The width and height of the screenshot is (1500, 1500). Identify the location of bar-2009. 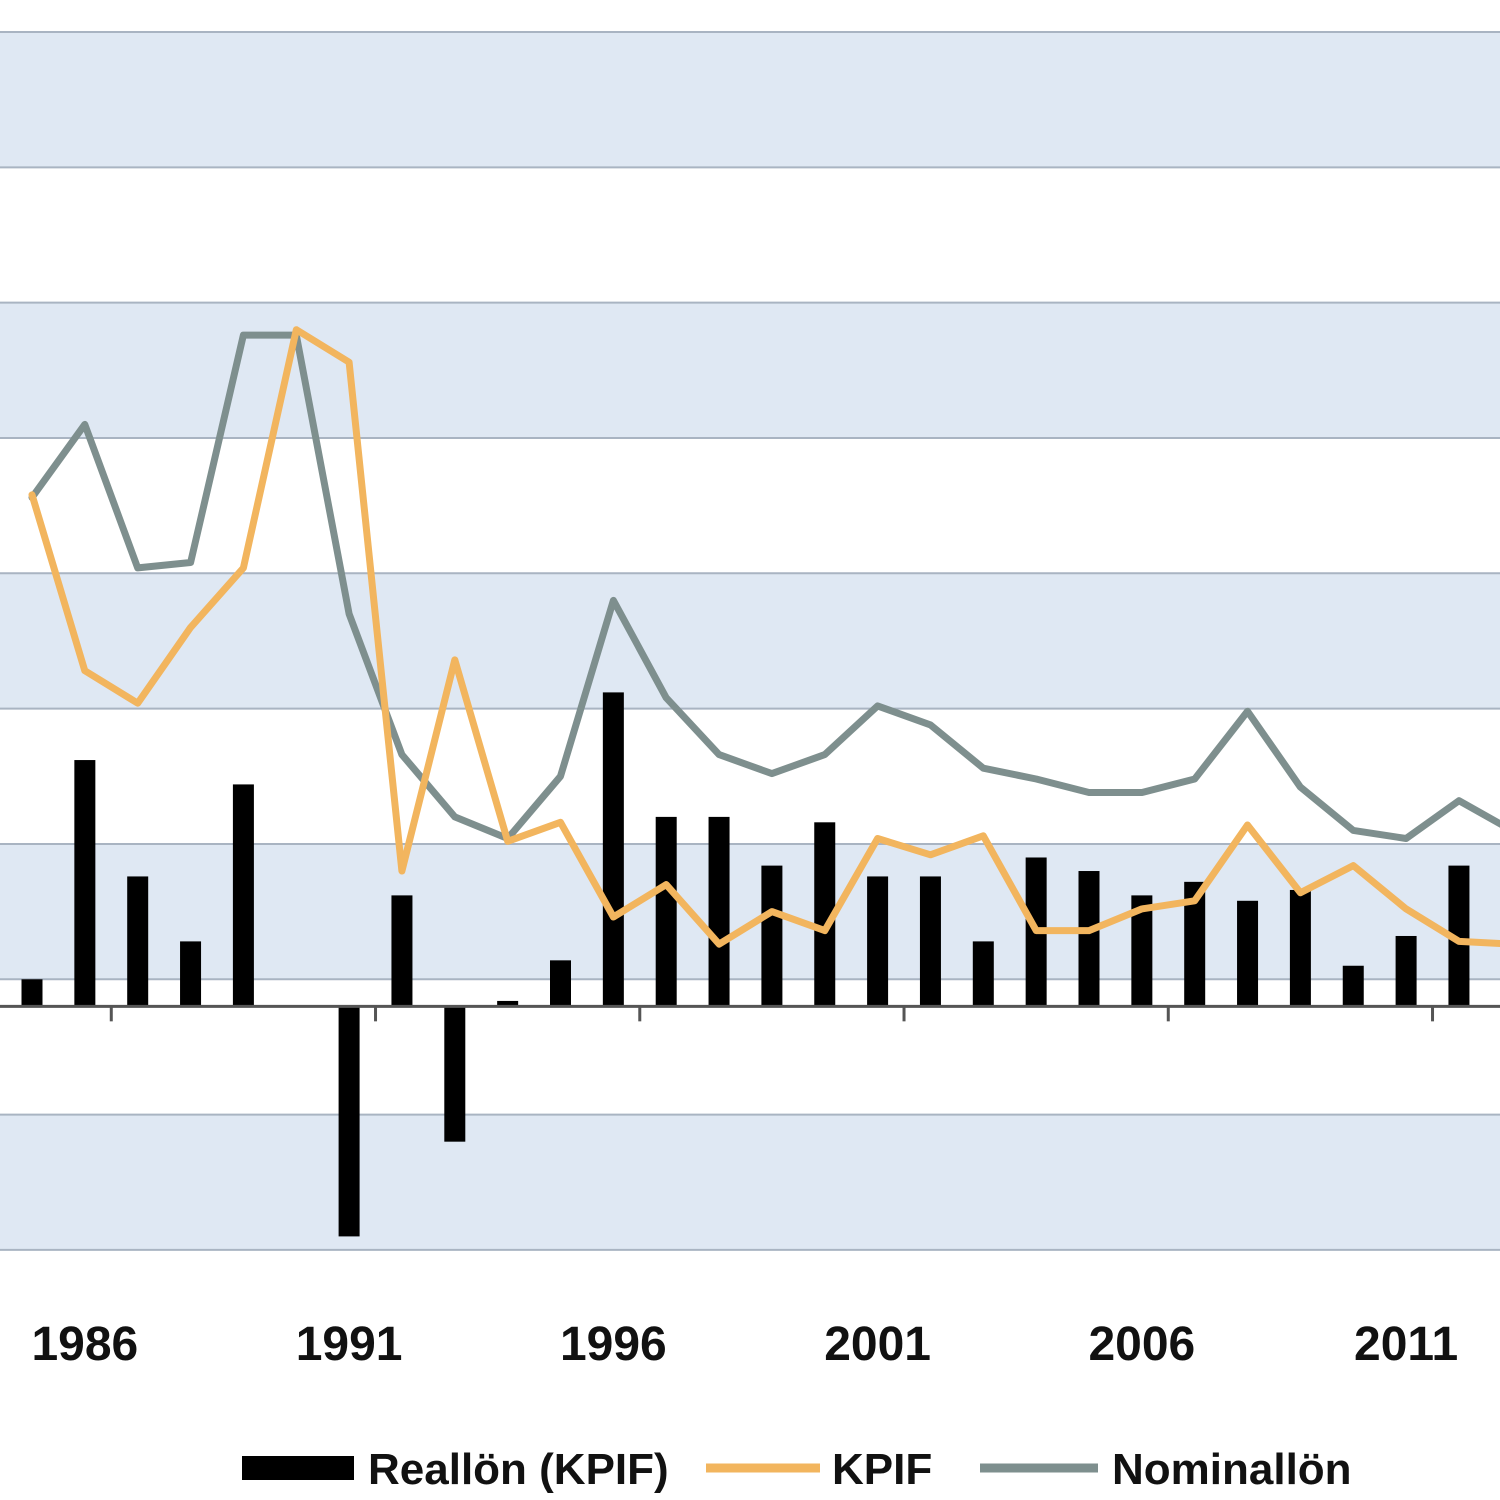
(1300, 948).